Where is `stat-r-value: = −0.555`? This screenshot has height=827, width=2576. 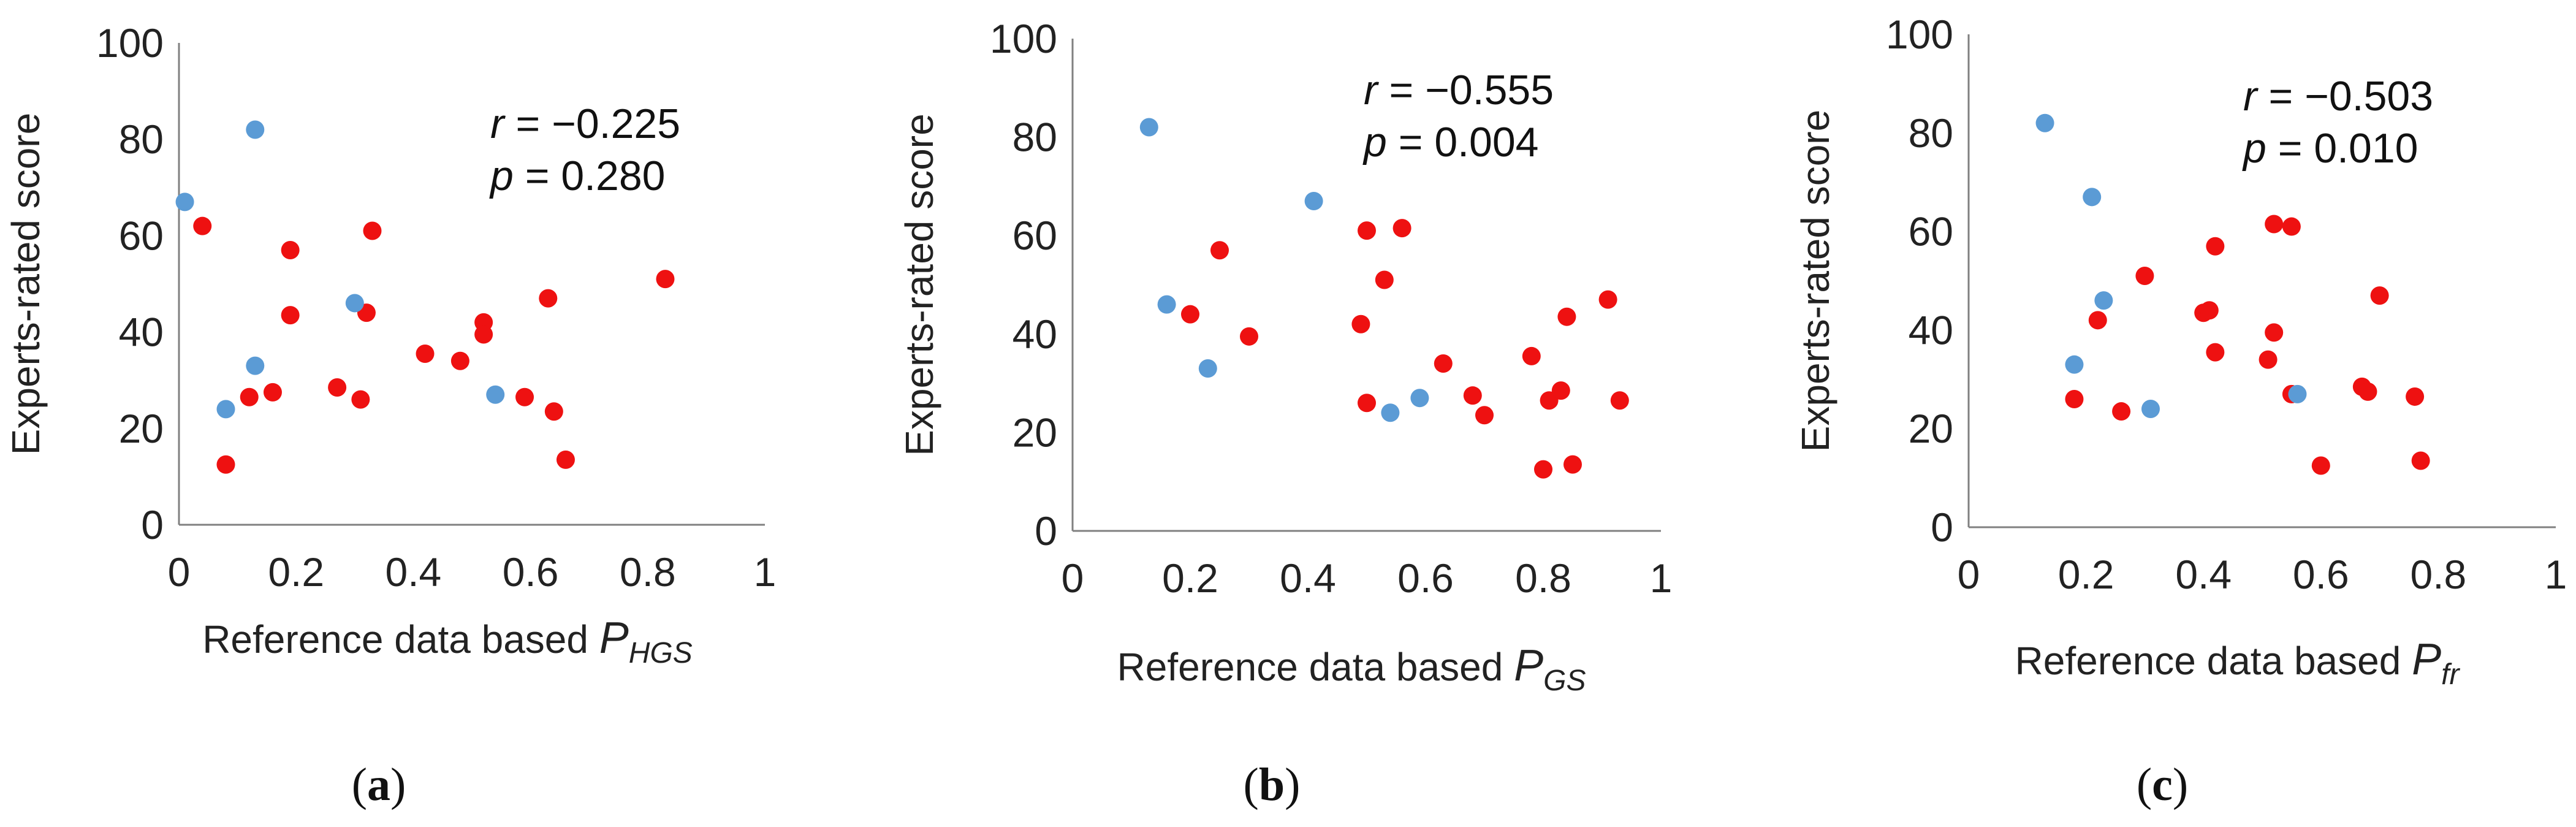
stat-r-value: = −0.555 is located at coordinates (1466, 90).